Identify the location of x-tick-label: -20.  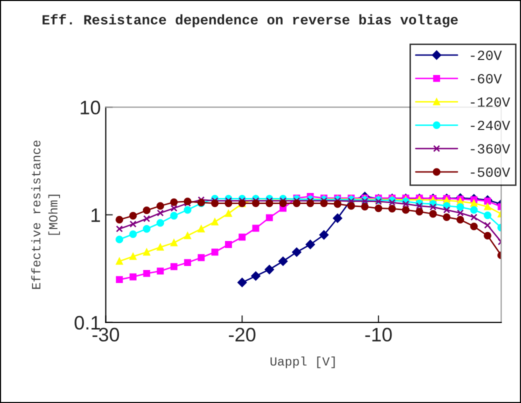
(242, 335).